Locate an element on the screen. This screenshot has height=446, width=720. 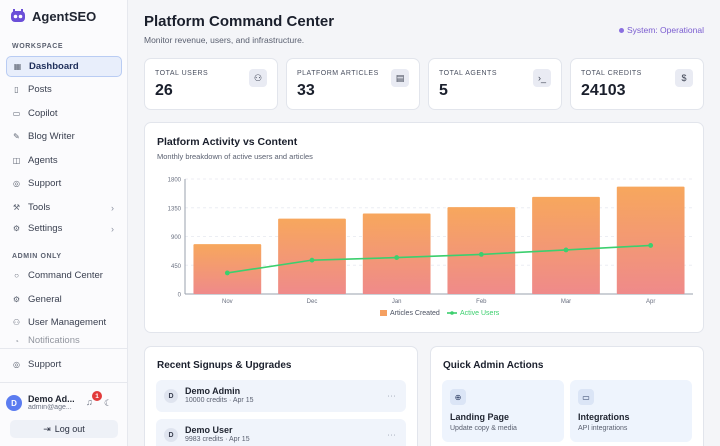
sidebar-item-label: Blog Writer is located at coordinates (51, 136).